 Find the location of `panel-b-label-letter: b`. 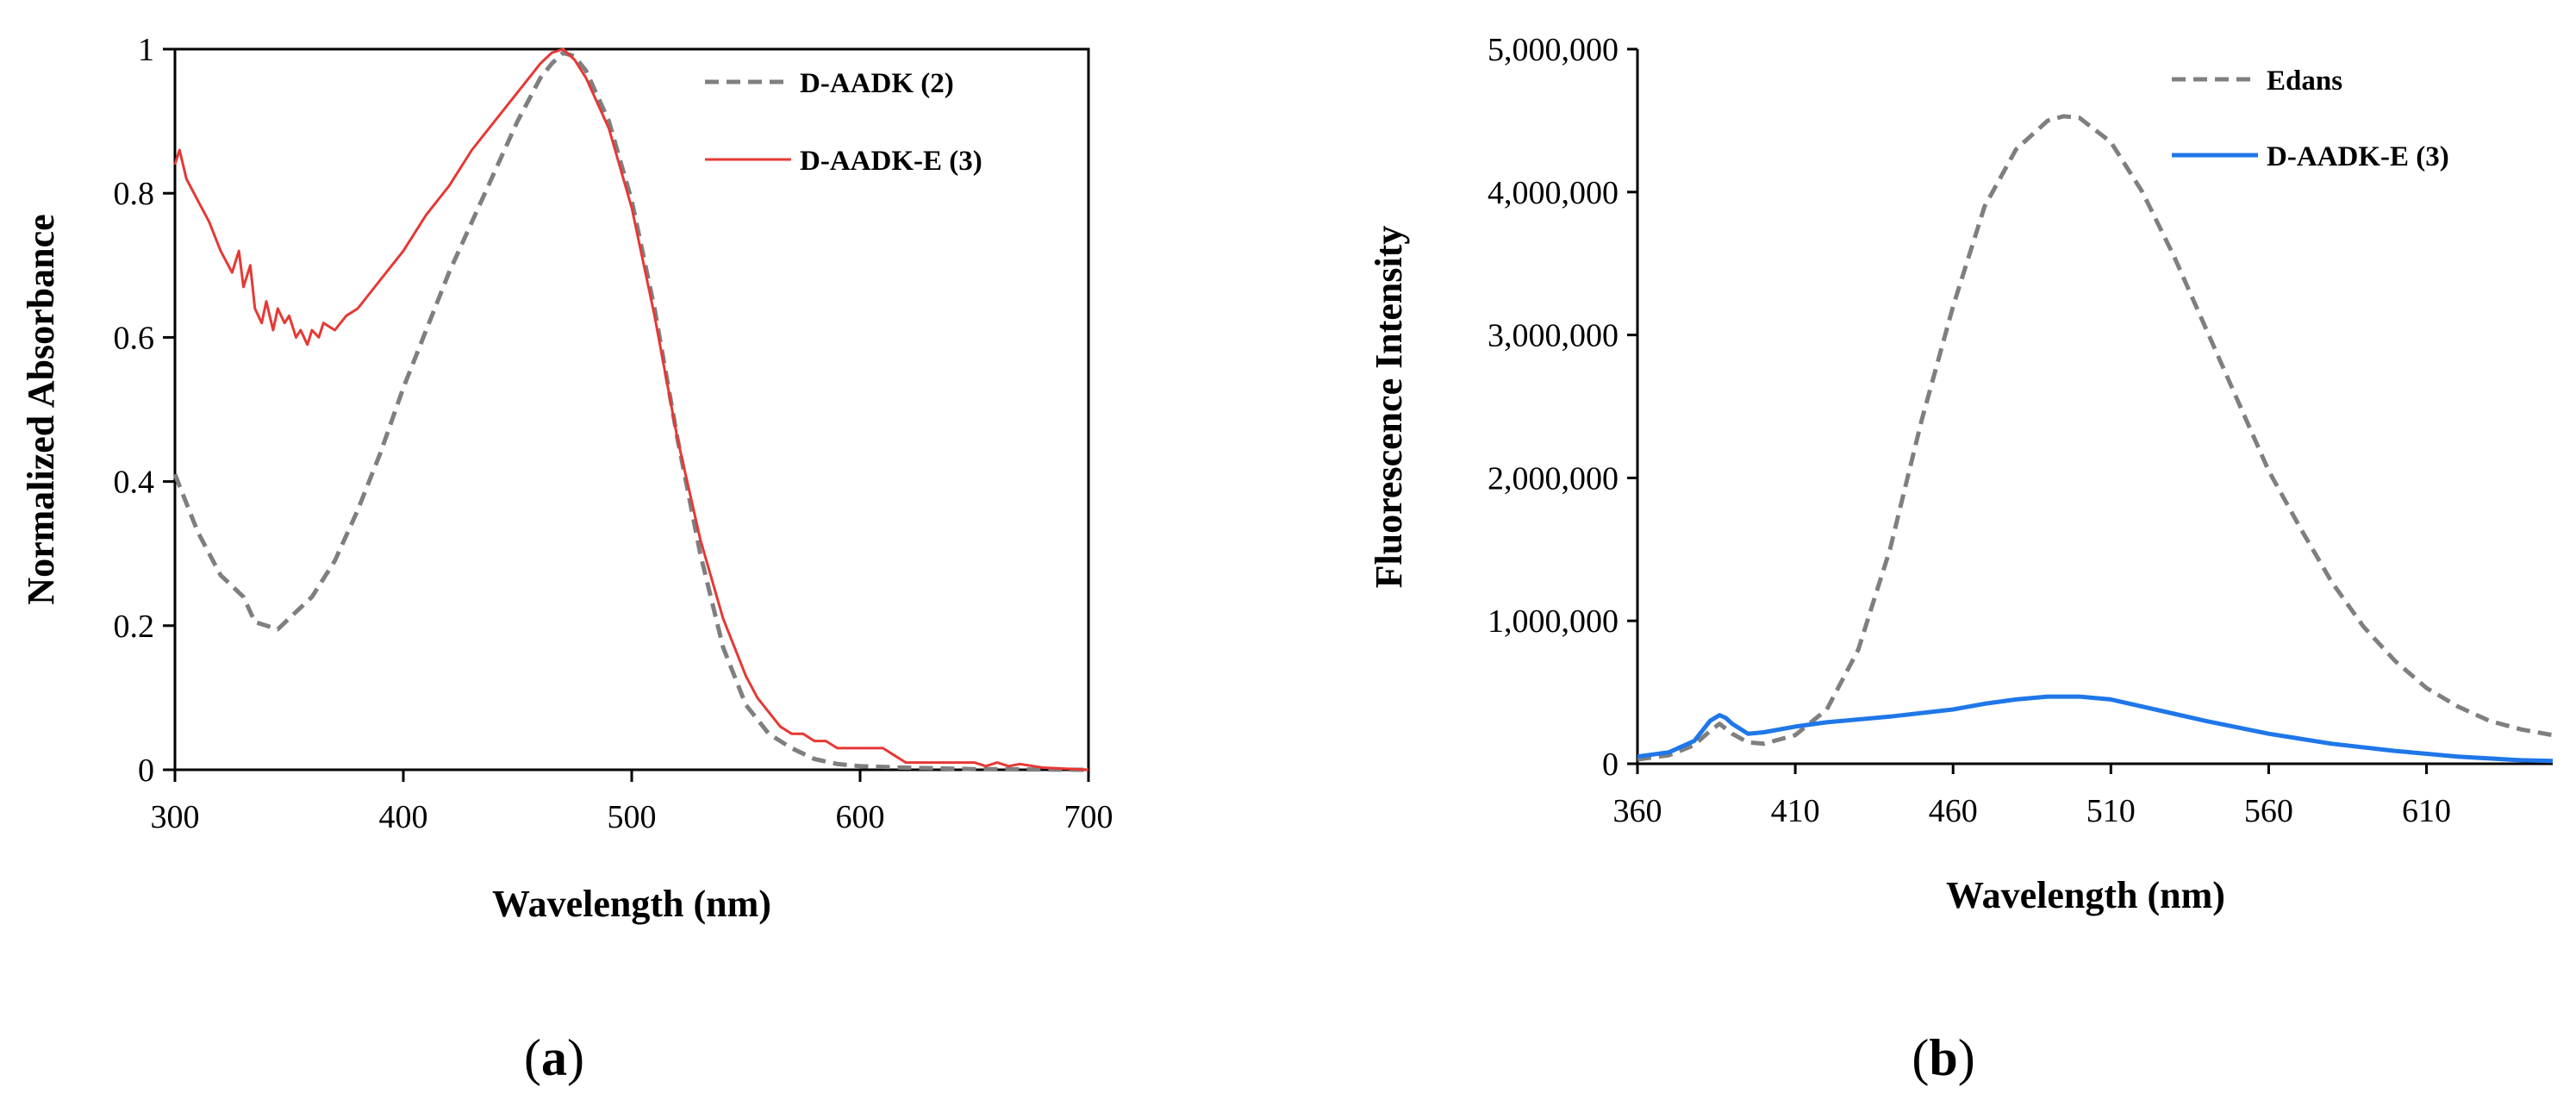

panel-b-label-letter: b is located at coordinates (1943, 1057).